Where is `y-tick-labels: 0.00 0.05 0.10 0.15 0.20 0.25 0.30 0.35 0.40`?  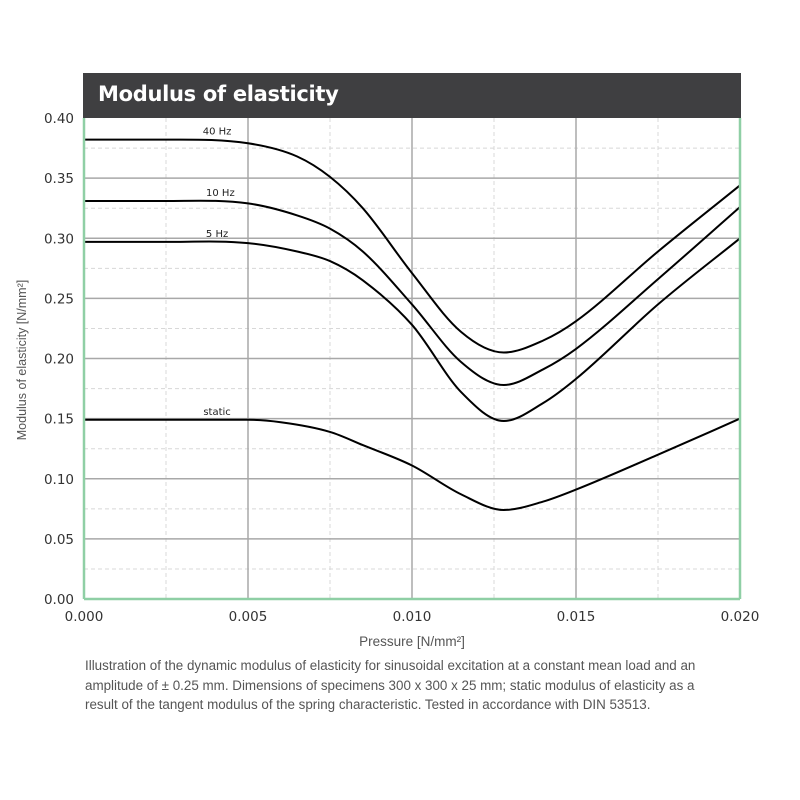 y-tick-labels: 0.00 0.05 0.10 0.15 0.20 0.25 0.30 0.35 0.40 is located at coordinates (59, 359).